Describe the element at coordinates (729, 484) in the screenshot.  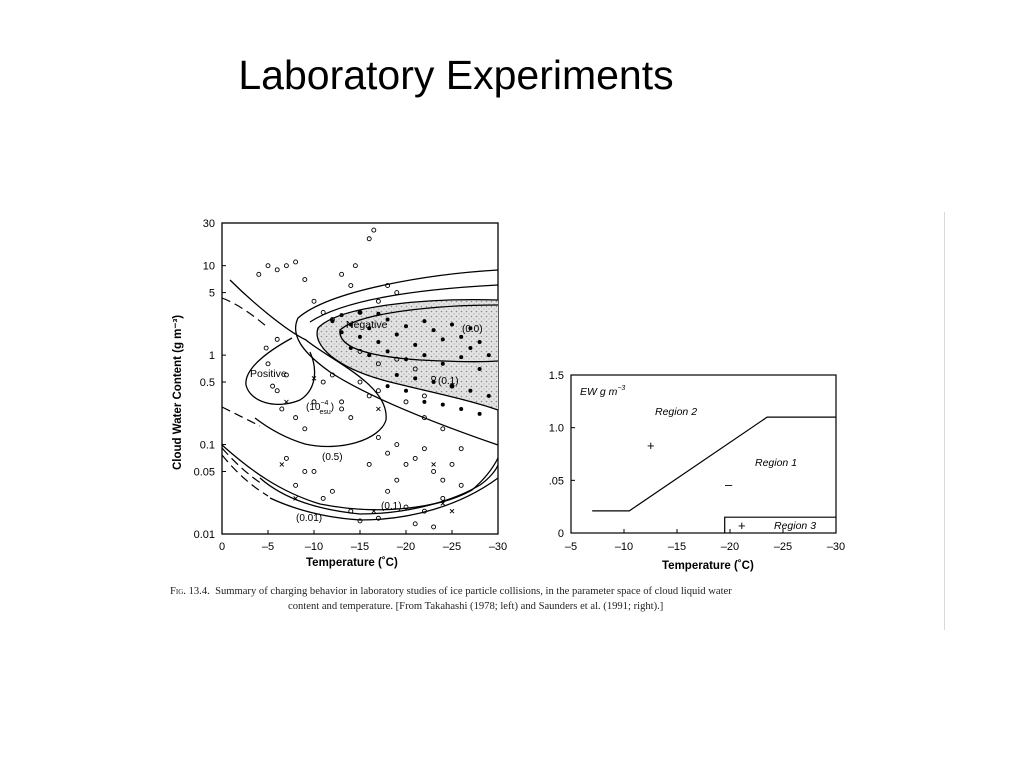
I see `region-1-sign: –` at that location.